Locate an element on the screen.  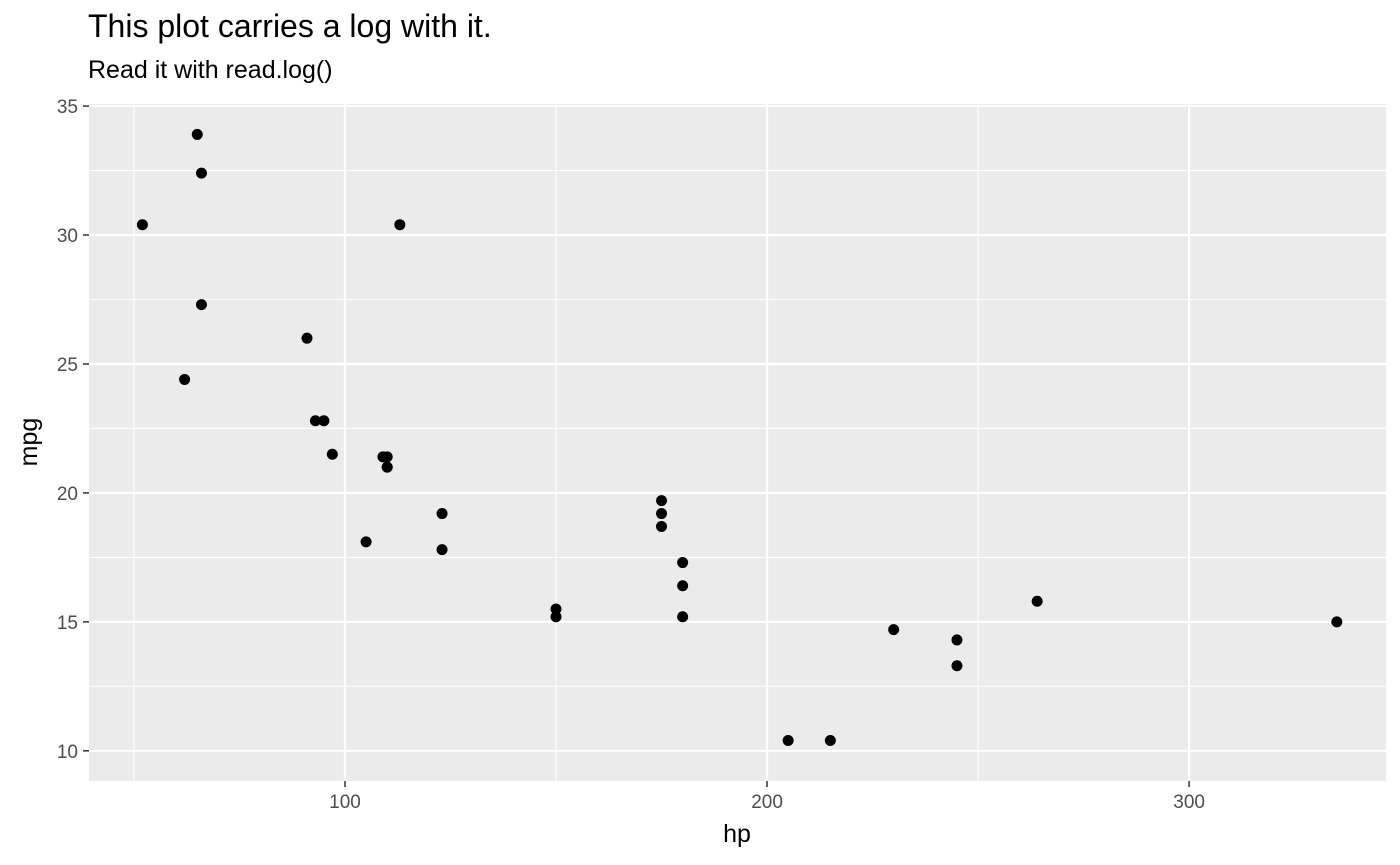
x-tick-label: 200 is located at coordinates (767, 802).